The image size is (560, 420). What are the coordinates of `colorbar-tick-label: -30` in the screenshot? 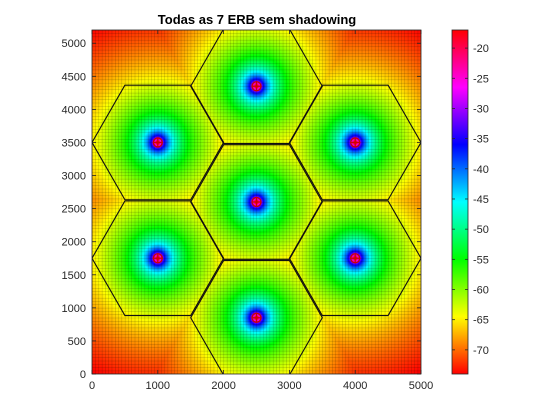 It's located at (481, 109).